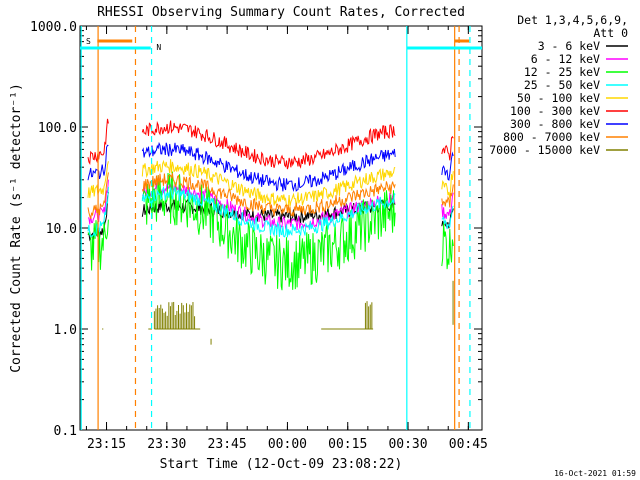 The height and width of the screenshot is (480, 640). What do you see at coordinates (227, 444) in the screenshot?
I see `x-tick-label: 23:45` at bounding box center [227, 444].